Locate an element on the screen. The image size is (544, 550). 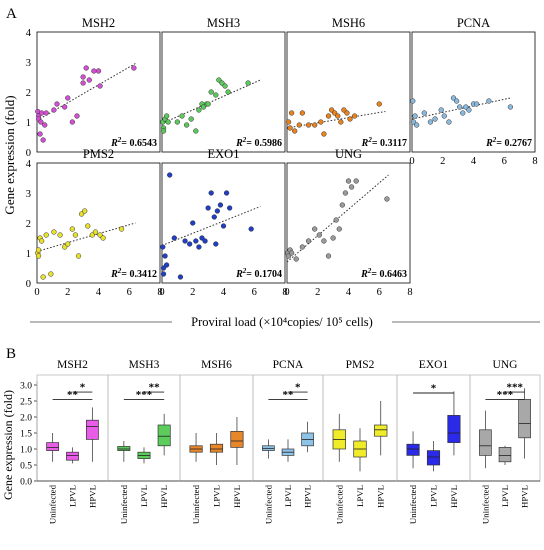
box-title-pcna: PCNA is located at coordinates (288, 365).